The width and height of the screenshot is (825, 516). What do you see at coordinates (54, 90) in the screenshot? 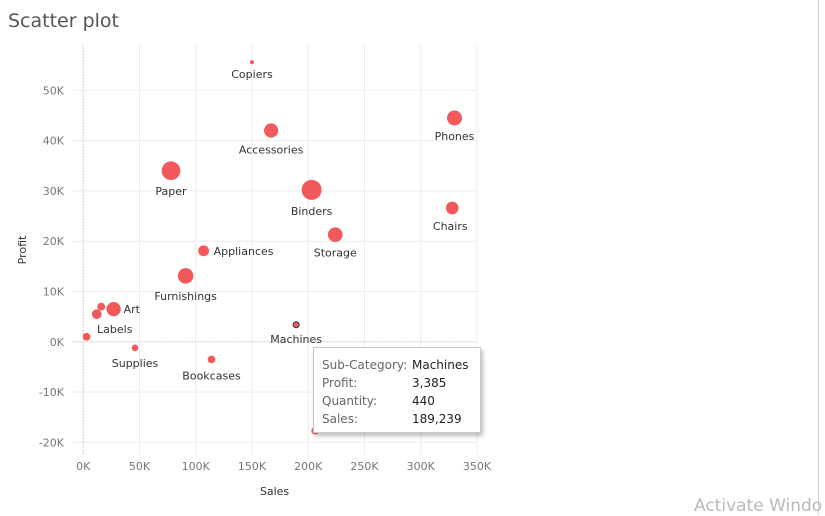
I see `y-tick-label: 50K` at bounding box center [54, 90].